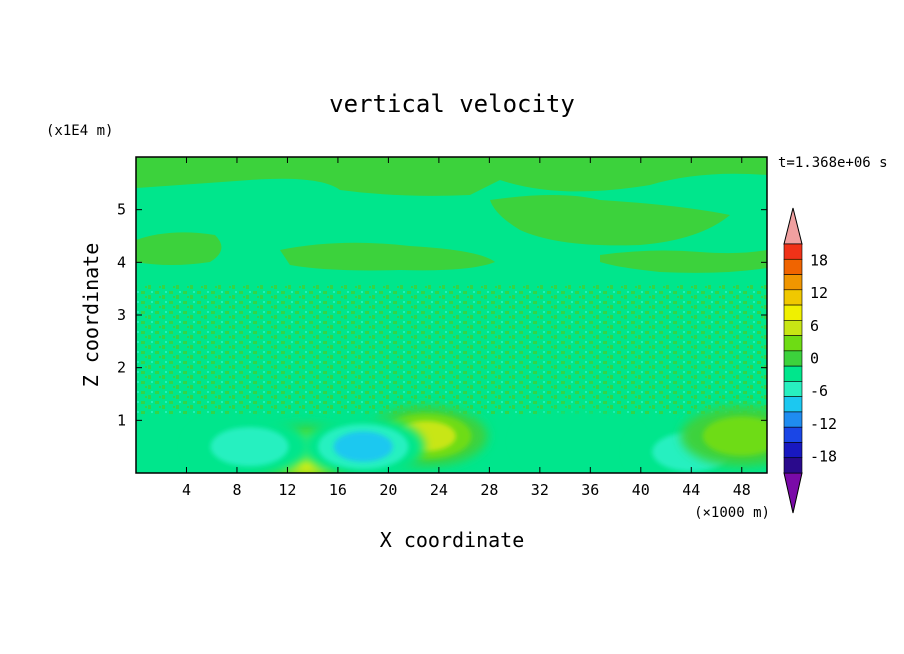 The image size is (904, 654). Describe the element at coordinates (814, 359) in the screenshot. I see `colorbar-tick-label: 0` at that location.